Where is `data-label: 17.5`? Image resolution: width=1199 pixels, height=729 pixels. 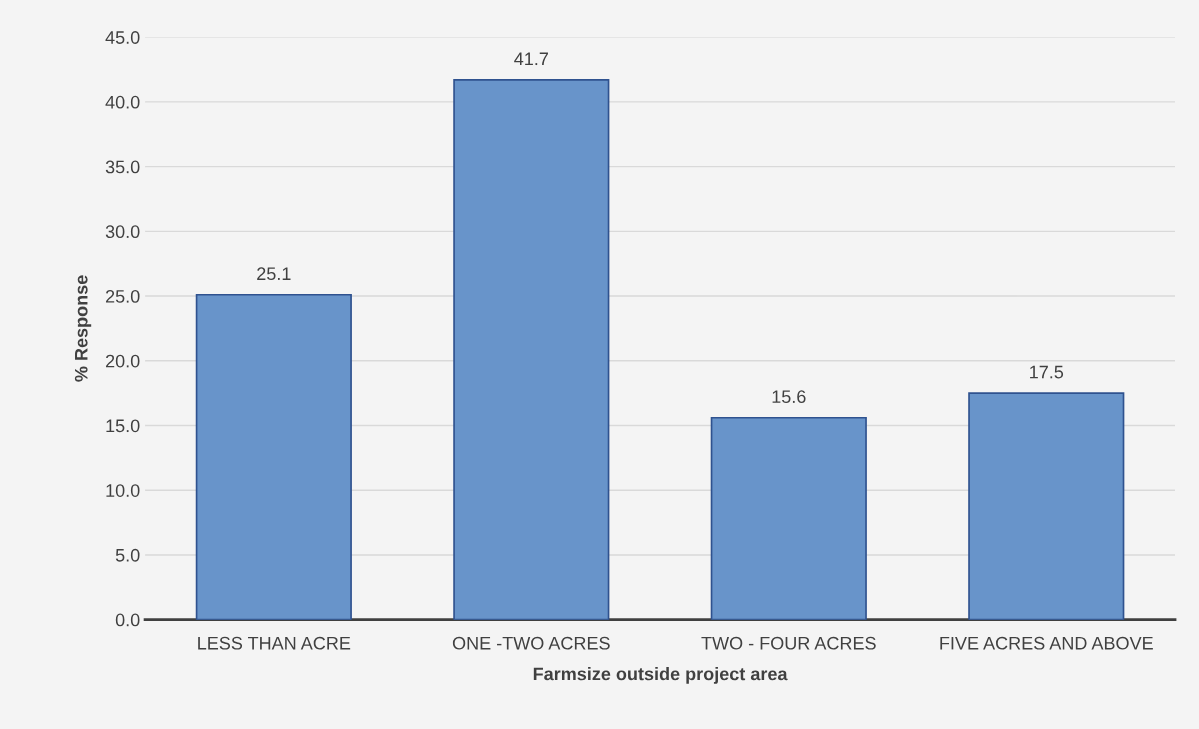 data-label: 17.5 is located at coordinates (1047, 372).